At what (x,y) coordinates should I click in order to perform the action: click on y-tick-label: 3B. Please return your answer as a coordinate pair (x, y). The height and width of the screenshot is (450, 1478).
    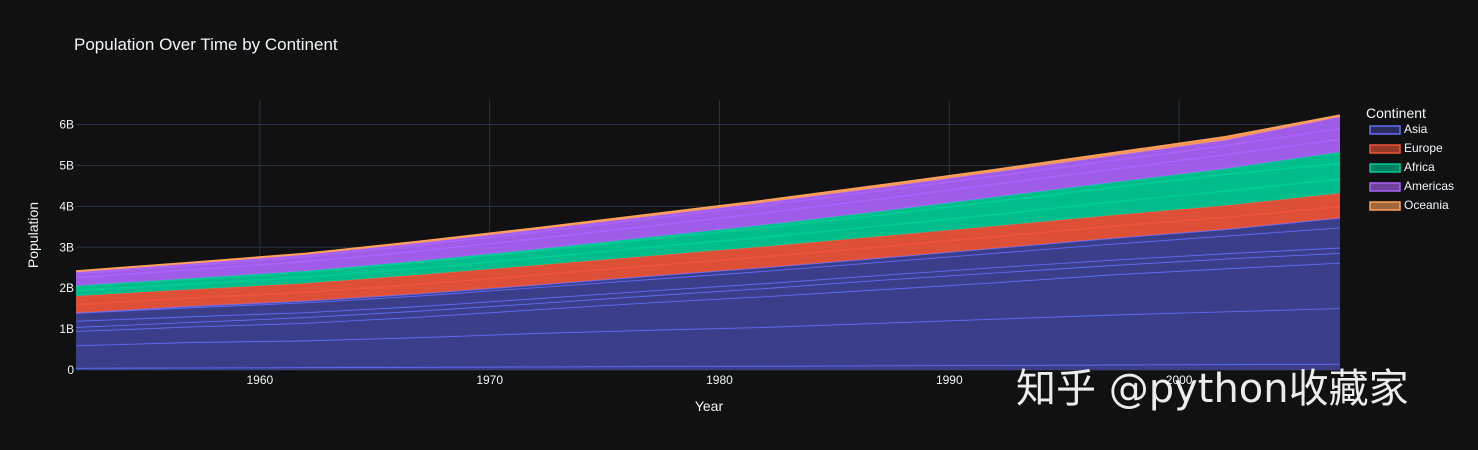
    Looking at the image, I should click on (66, 247).